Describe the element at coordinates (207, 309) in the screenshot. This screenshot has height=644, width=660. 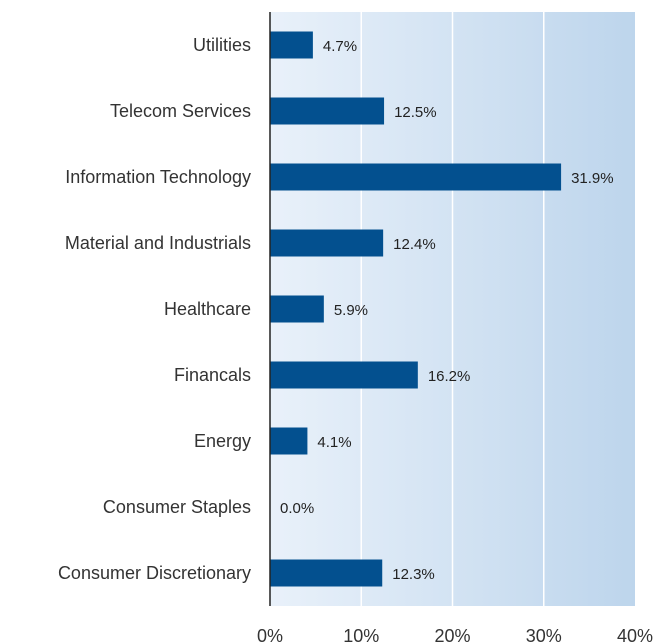
I see `category-label: Healthcare` at that location.